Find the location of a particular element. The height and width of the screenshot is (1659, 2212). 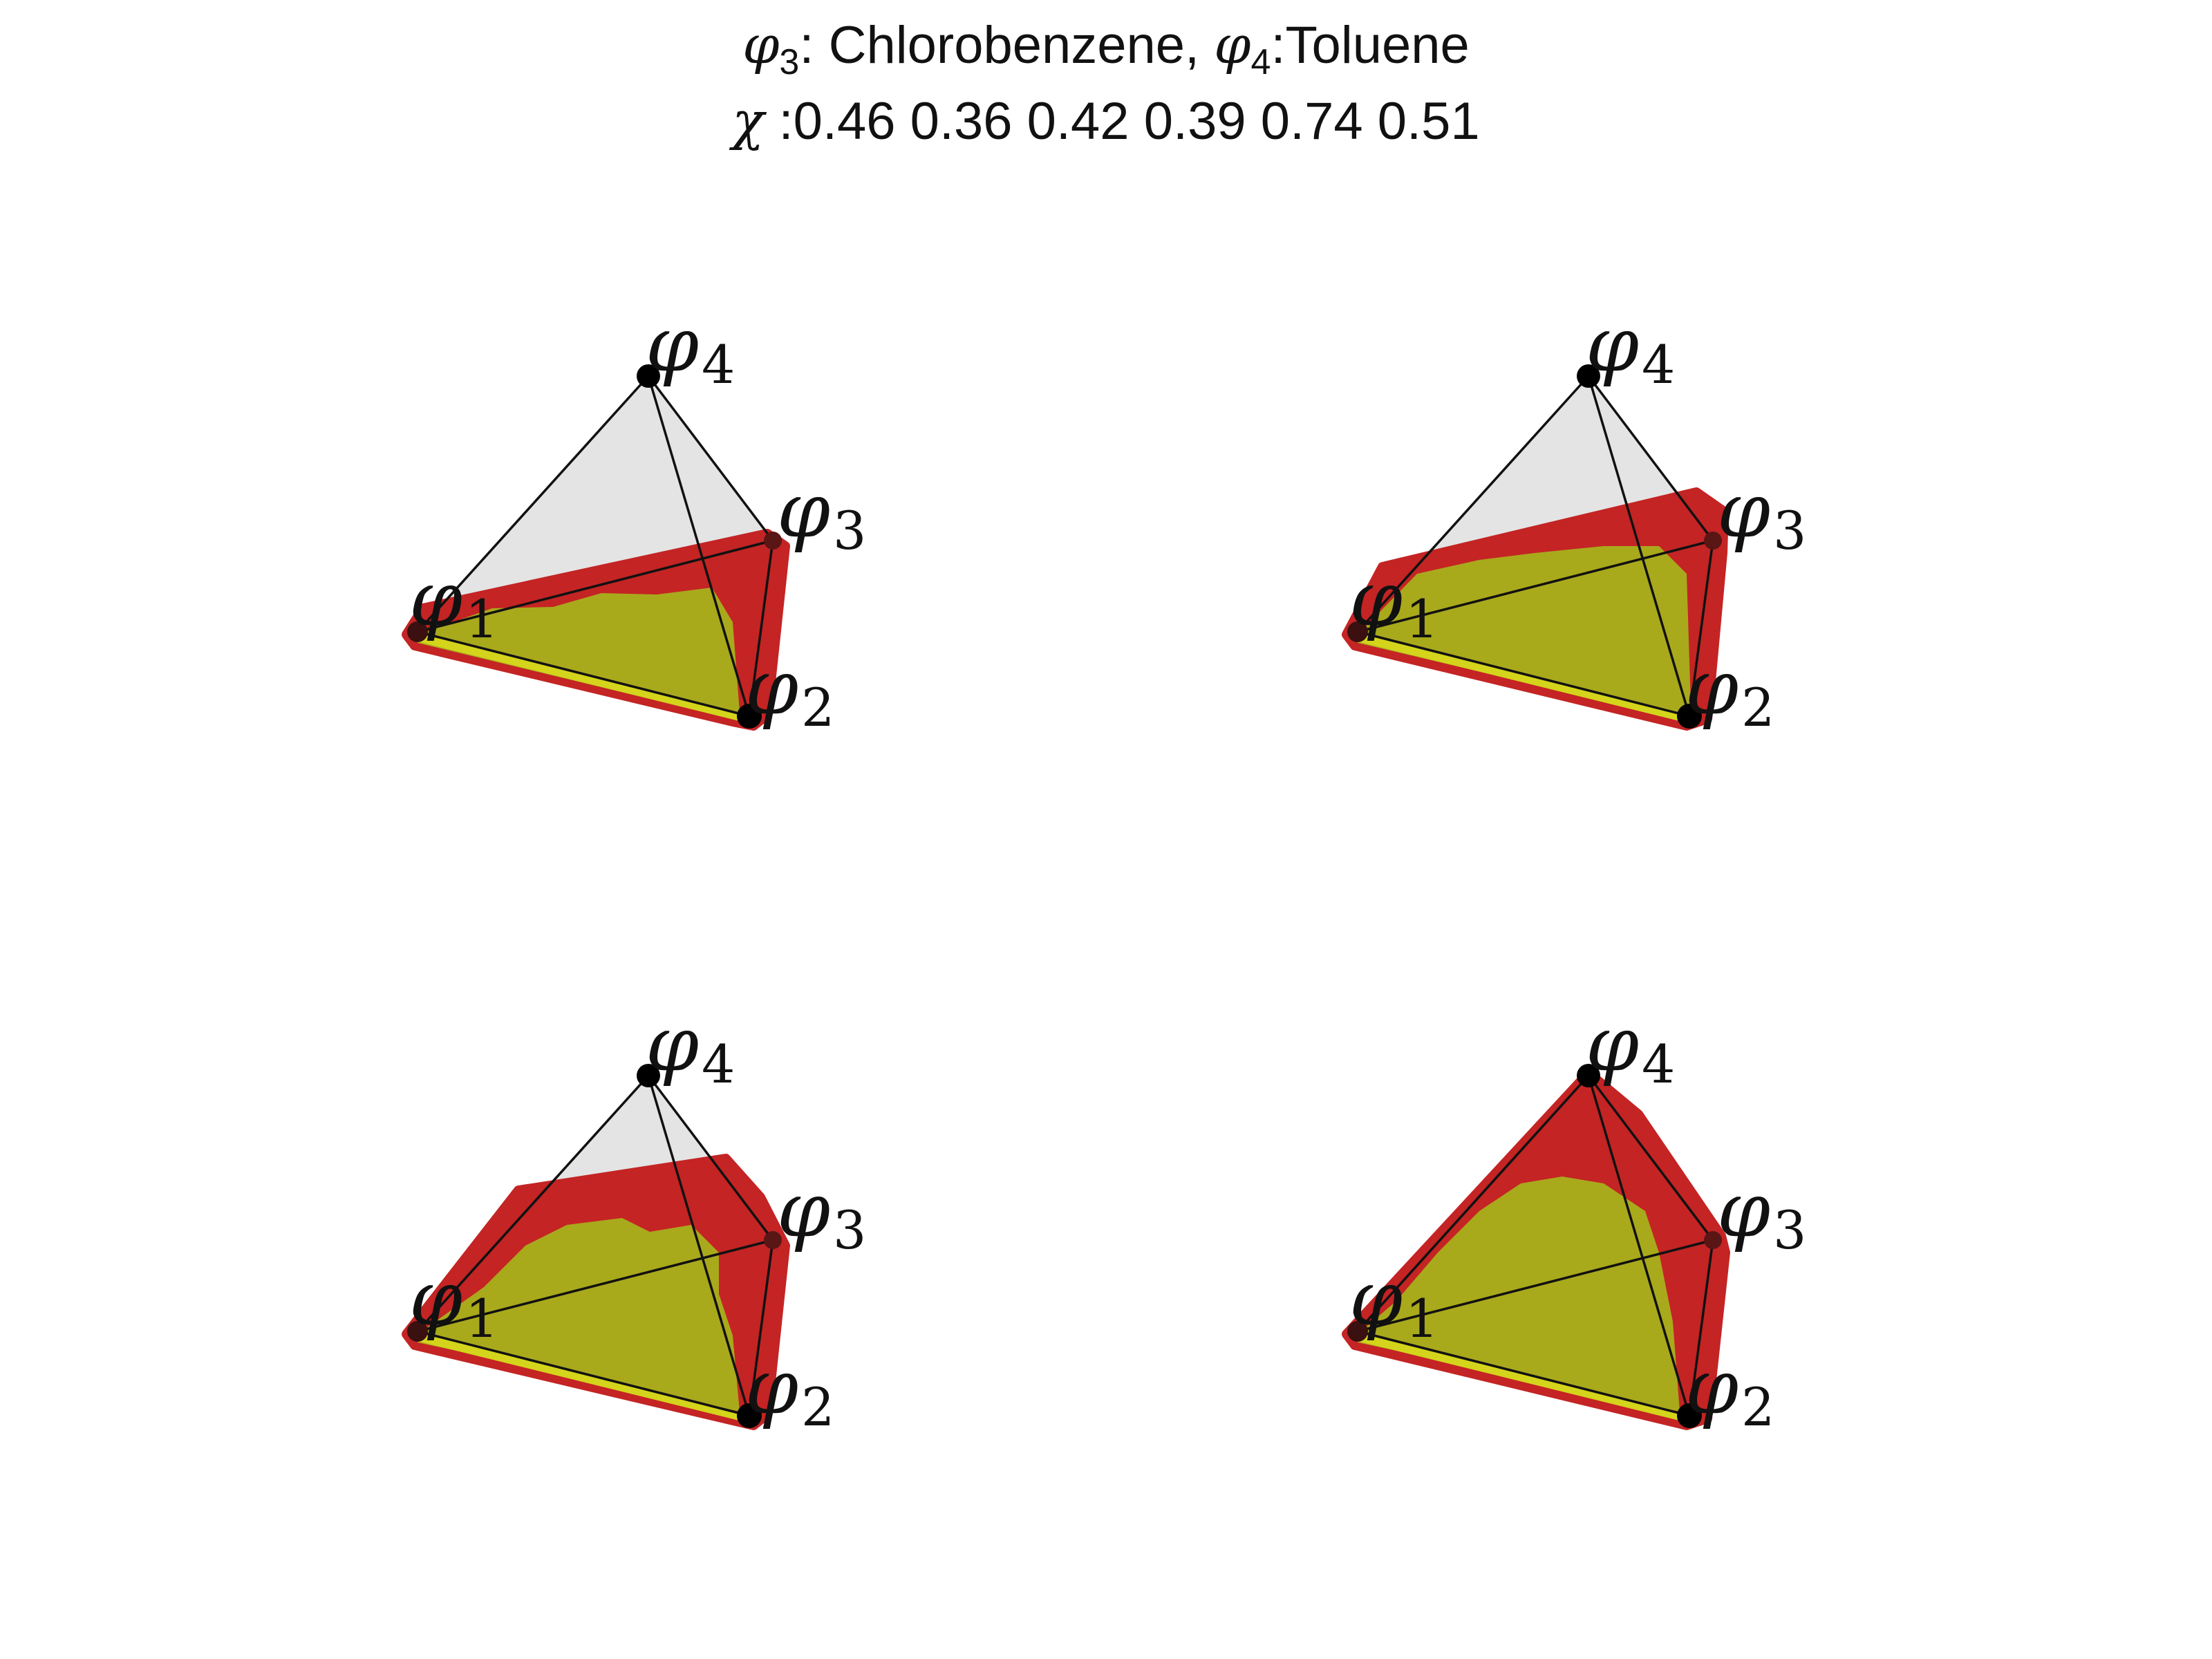

title-line-2: χ :0.46 0.36 0.42 0.39 0.74 0.51 is located at coordinates (1106, 121).